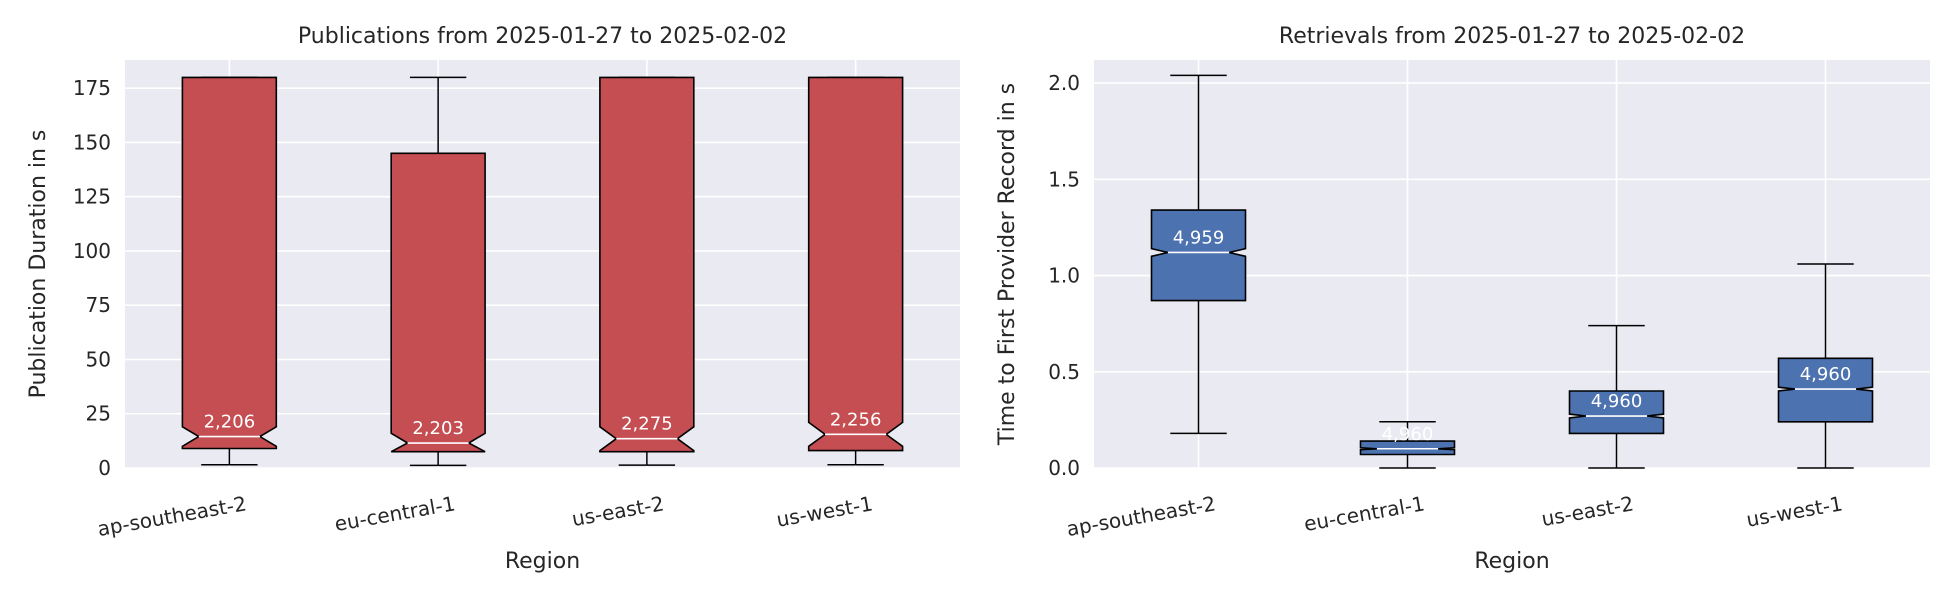 The width and height of the screenshot is (1950, 600). Describe the element at coordinates (98, 359) in the screenshot. I see `y-tick-label: 50` at that location.